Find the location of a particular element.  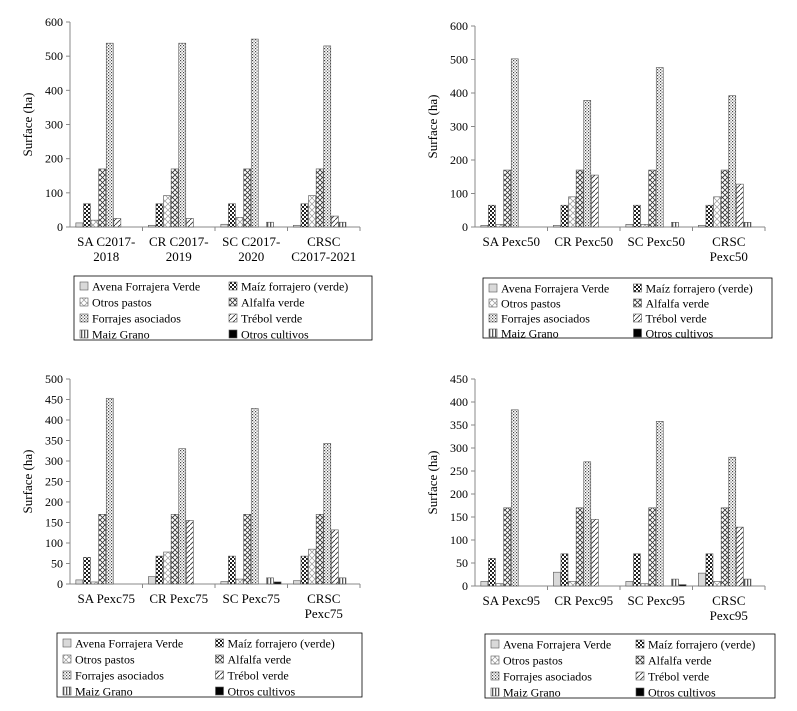

x-tick-label: 2018 is located at coordinates (106, 256).